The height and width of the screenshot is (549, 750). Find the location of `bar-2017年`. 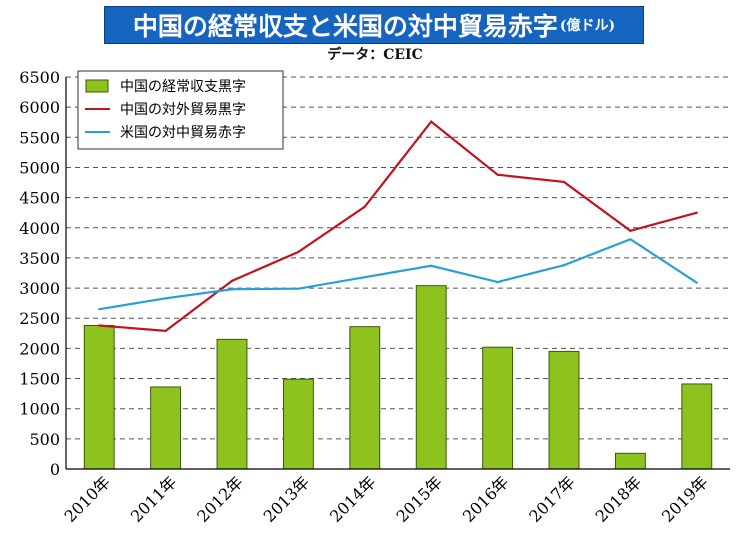

bar-2017年 is located at coordinates (564, 410).